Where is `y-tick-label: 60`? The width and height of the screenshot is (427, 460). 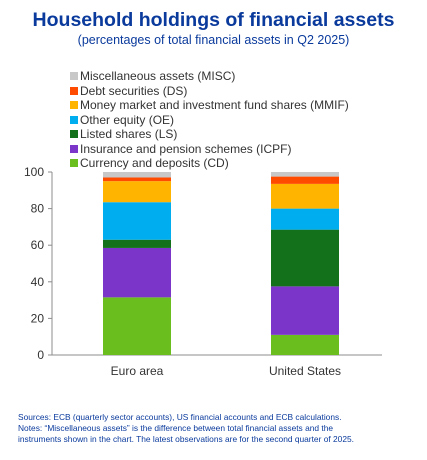 y-tick-label: 60 is located at coordinates (38, 245).